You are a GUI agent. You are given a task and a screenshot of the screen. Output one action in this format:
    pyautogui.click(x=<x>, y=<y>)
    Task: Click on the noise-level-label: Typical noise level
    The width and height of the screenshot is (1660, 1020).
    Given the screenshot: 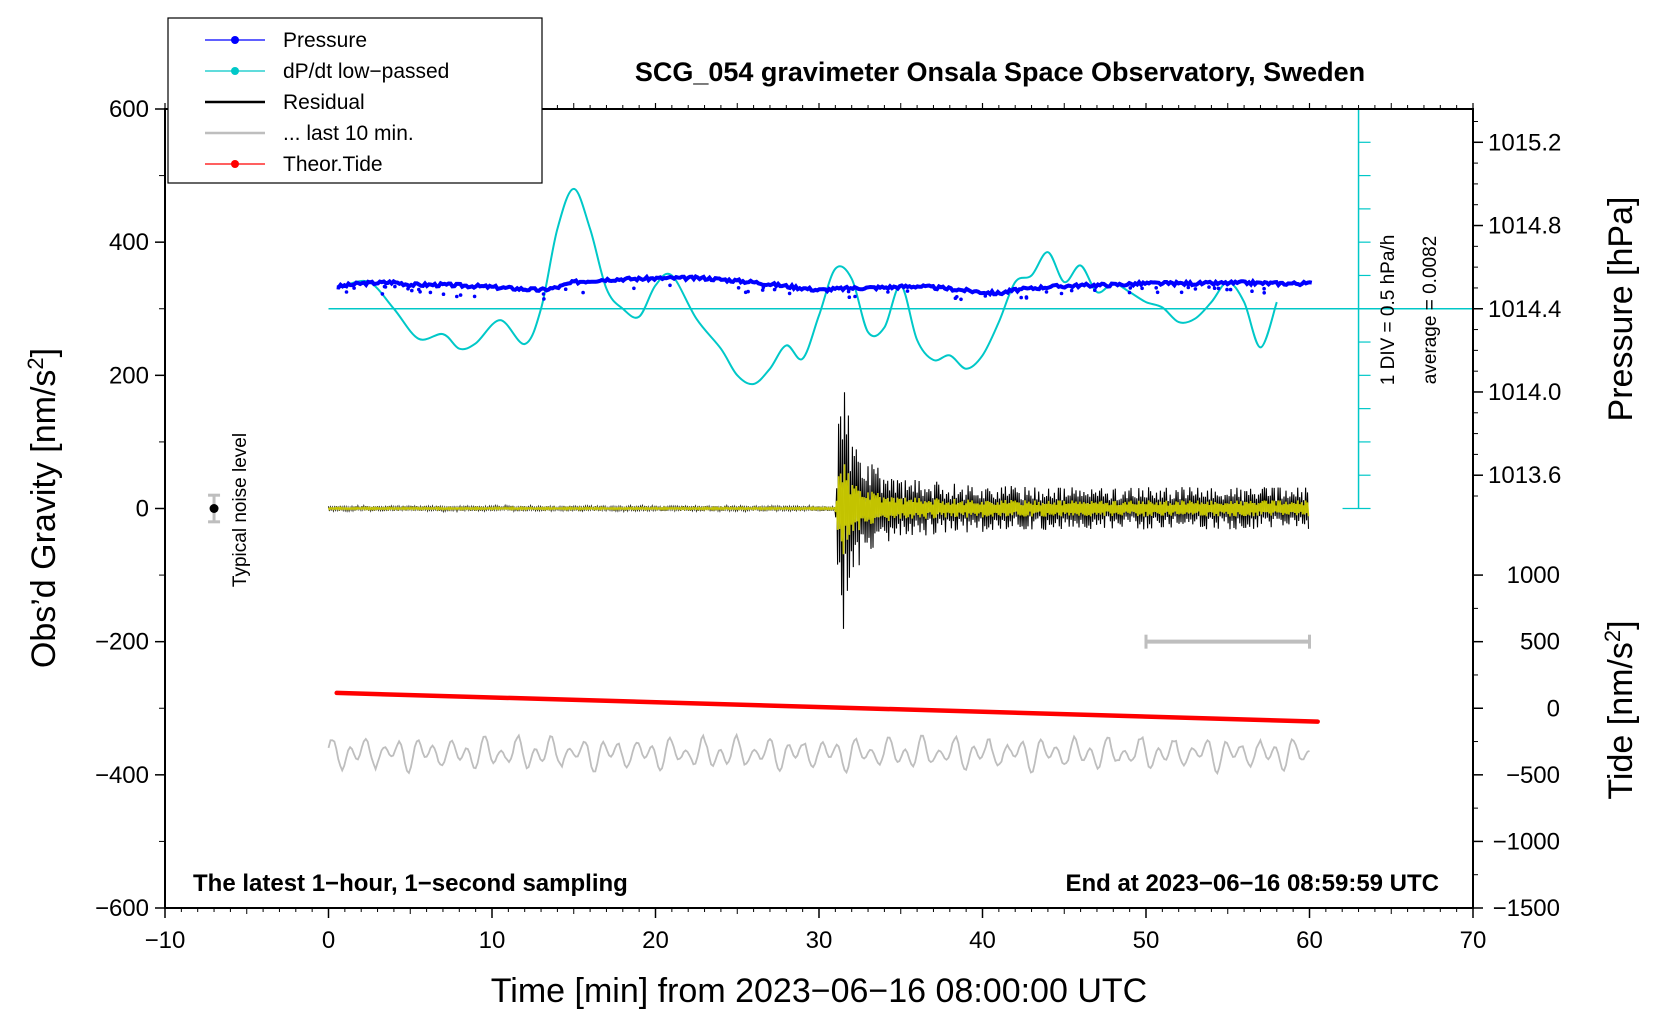 What is the action you would take?
    pyautogui.click(x=240, y=510)
    